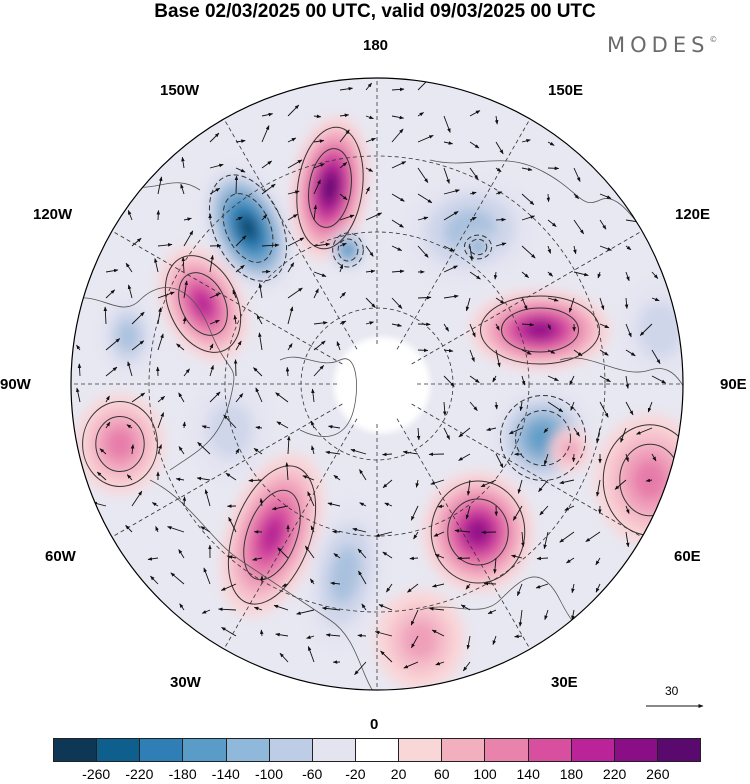 This screenshot has width=750, height=784. I want to click on lon-label-90w: 90W, so click(15, 385).